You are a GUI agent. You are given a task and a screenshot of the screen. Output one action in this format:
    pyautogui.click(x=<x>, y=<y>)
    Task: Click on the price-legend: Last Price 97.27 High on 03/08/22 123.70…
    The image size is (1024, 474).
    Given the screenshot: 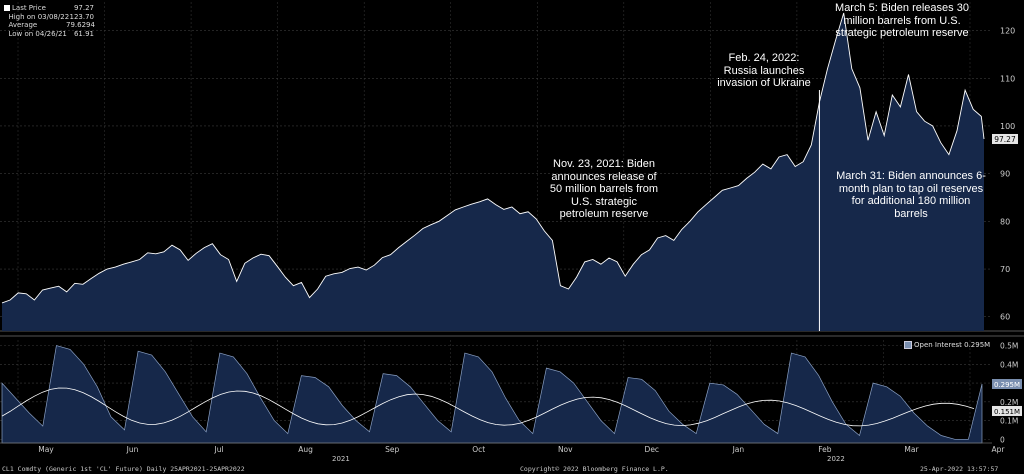 What is the action you would take?
    pyautogui.click(x=49, y=21)
    